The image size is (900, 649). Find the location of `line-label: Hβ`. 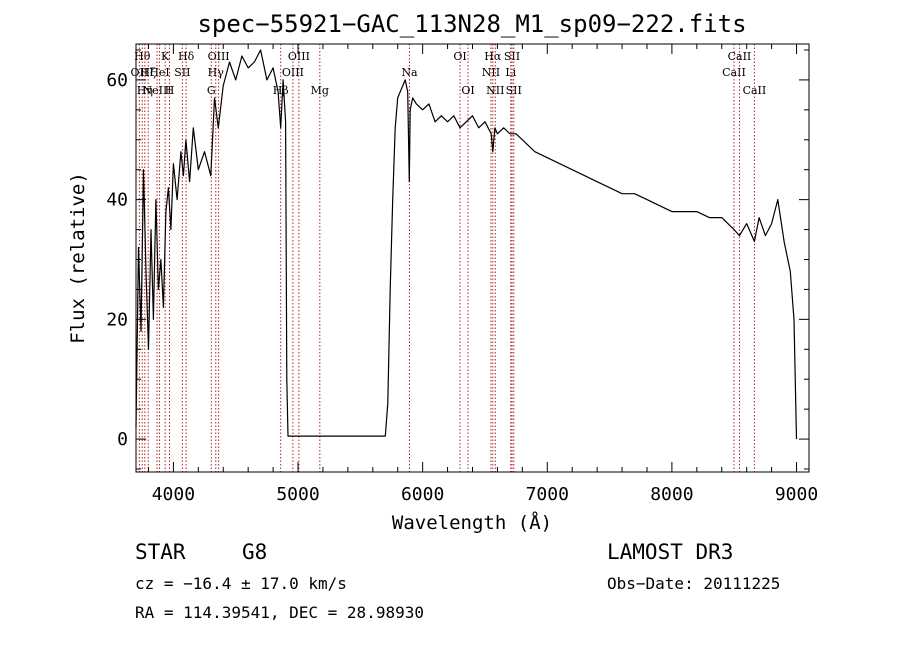

line-label: Hβ is located at coordinates (281, 90).